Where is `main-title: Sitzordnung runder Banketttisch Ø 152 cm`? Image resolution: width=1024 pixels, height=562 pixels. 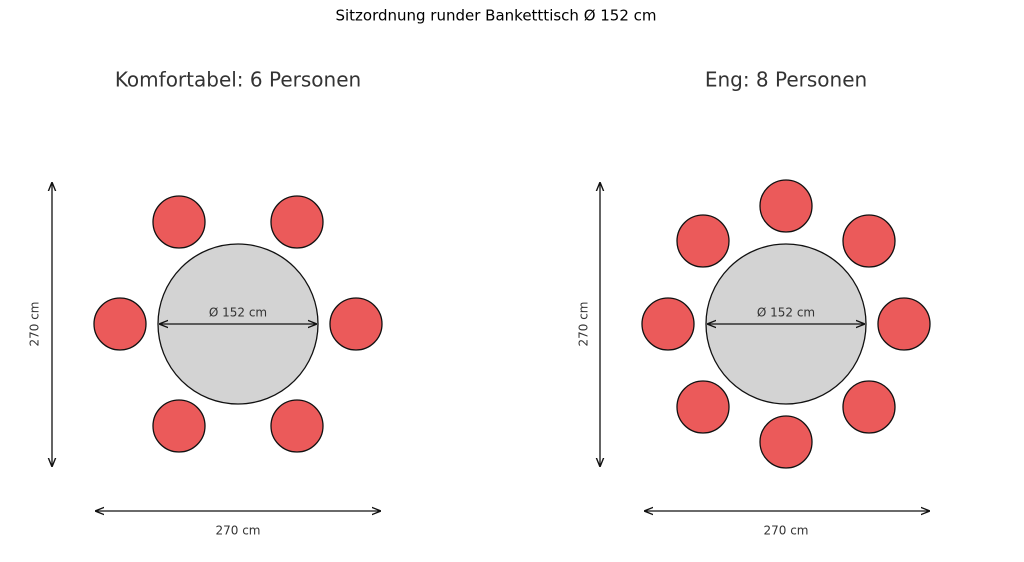 main-title: Sitzordnung runder Banketttisch Ø 152 cm is located at coordinates (495, 16).